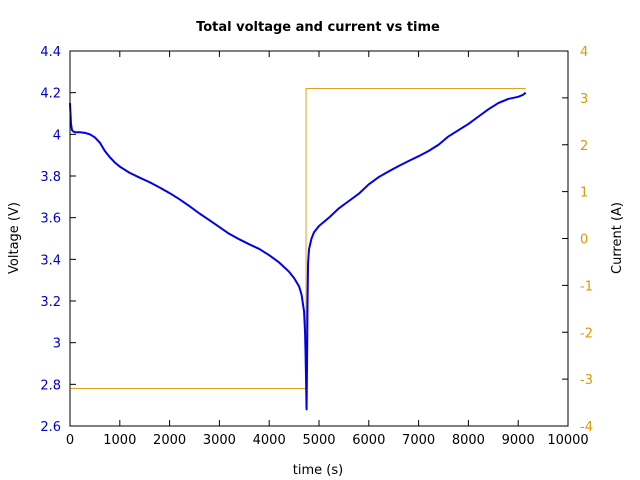 The height and width of the screenshot is (480, 640). What do you see at coordinates (269, 440) in the screenshot?
I see `x-tick-label: 4000` at bounding box center [269, 440].